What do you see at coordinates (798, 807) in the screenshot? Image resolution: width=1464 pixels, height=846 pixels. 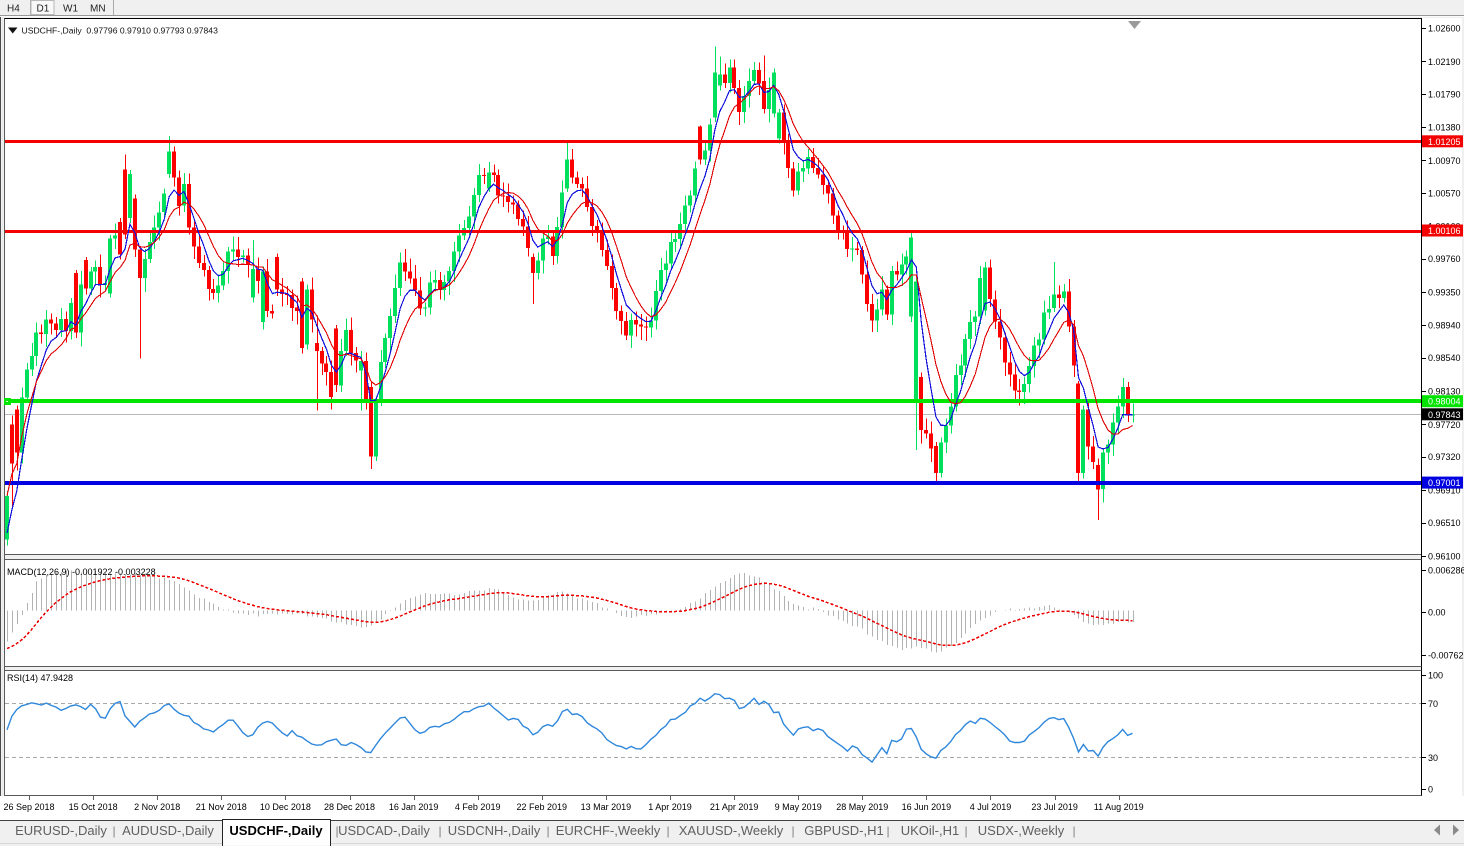 I see `svg-text: 9 May 2019` at bounding box center [798, 807].